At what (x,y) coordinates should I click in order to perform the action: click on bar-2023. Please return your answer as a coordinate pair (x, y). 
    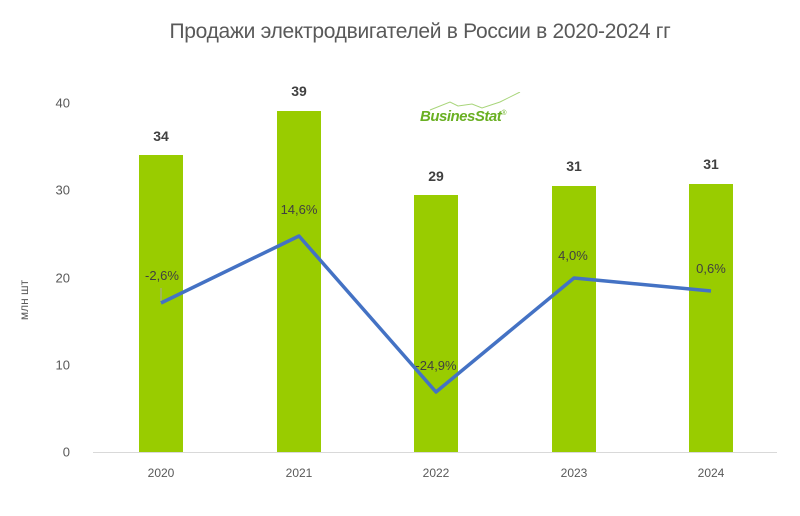
    Looking at the image, I should click on (574, 319).